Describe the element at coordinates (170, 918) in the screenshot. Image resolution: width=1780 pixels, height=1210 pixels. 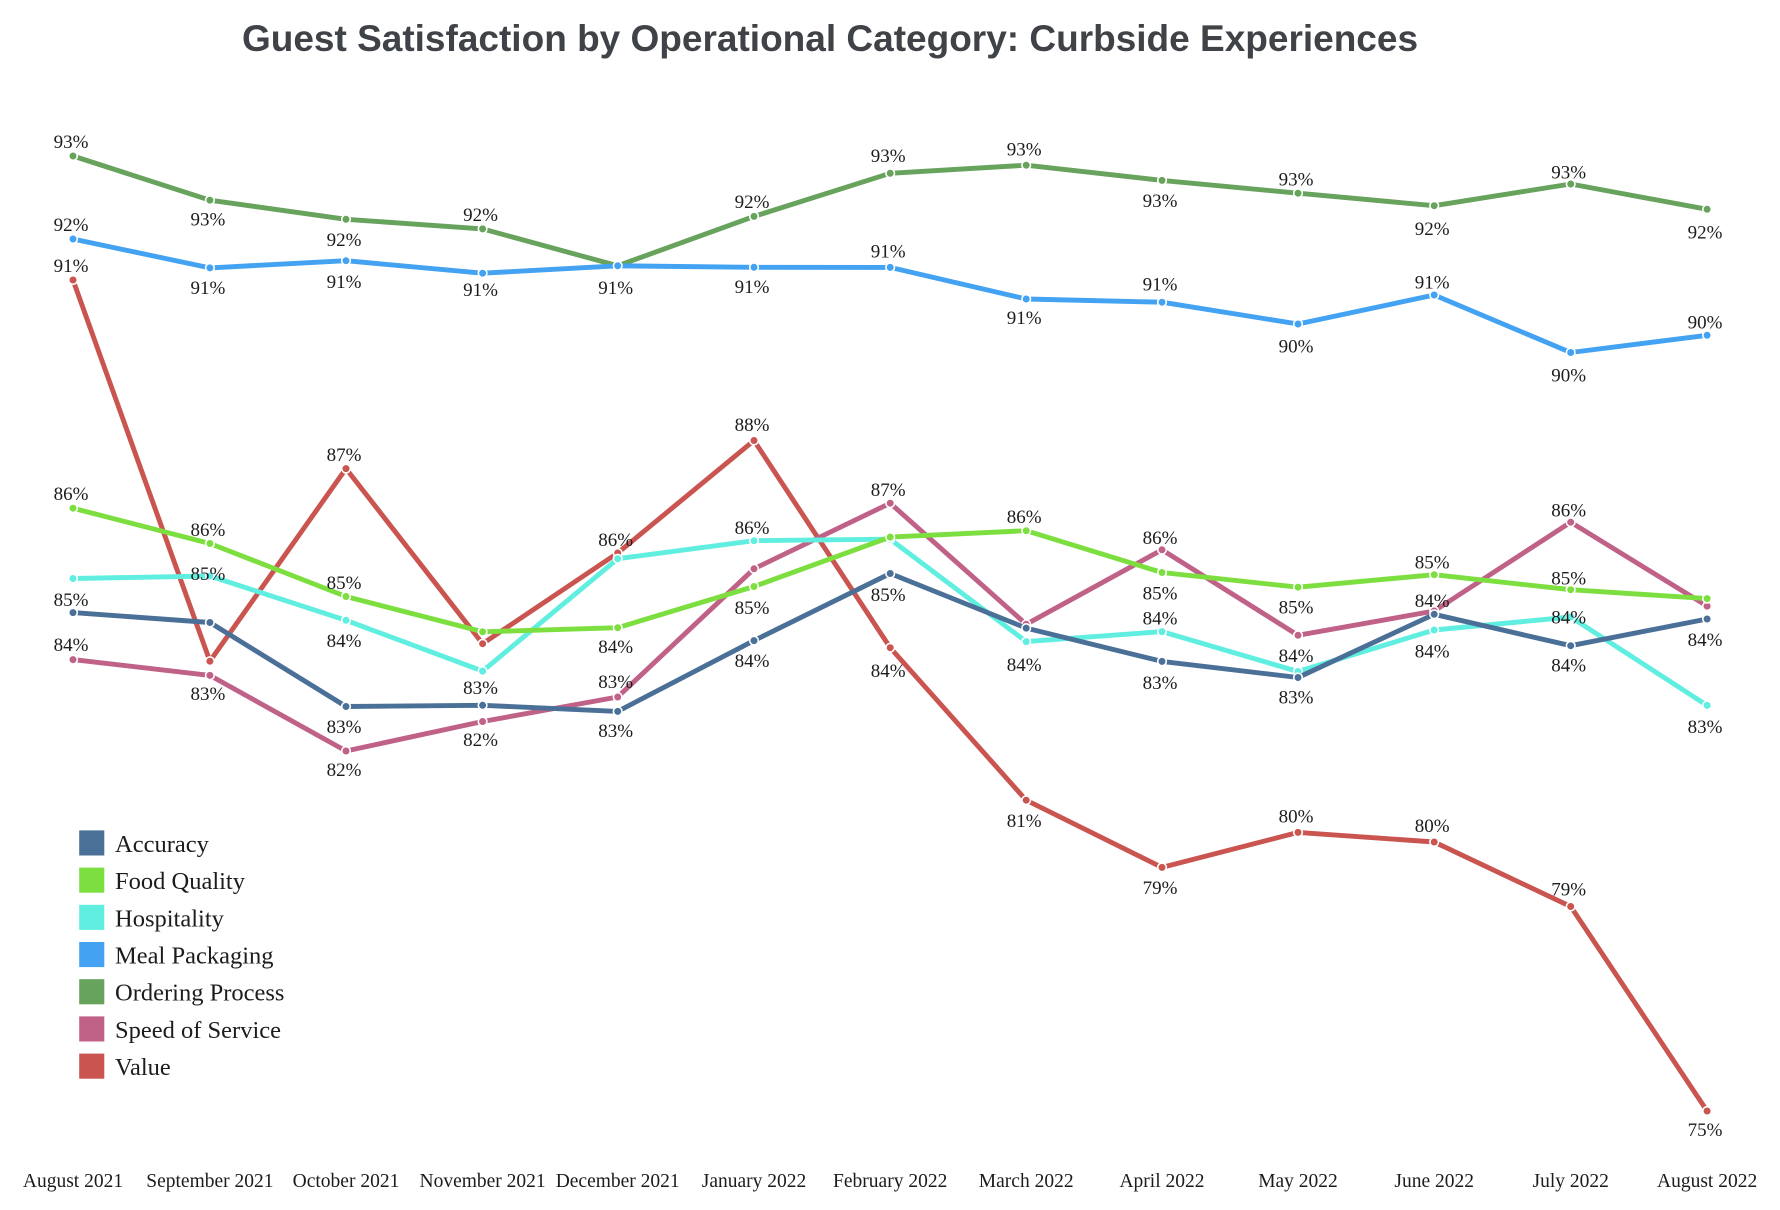
I see `svg-text: Hospitality` at that location.